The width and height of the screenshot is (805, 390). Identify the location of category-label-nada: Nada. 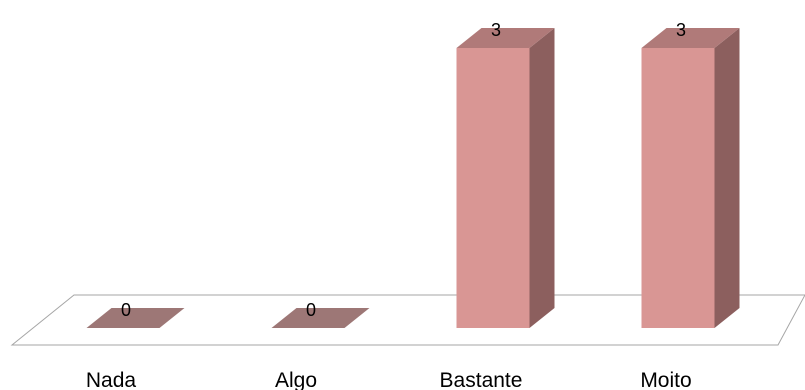
(111, 379).